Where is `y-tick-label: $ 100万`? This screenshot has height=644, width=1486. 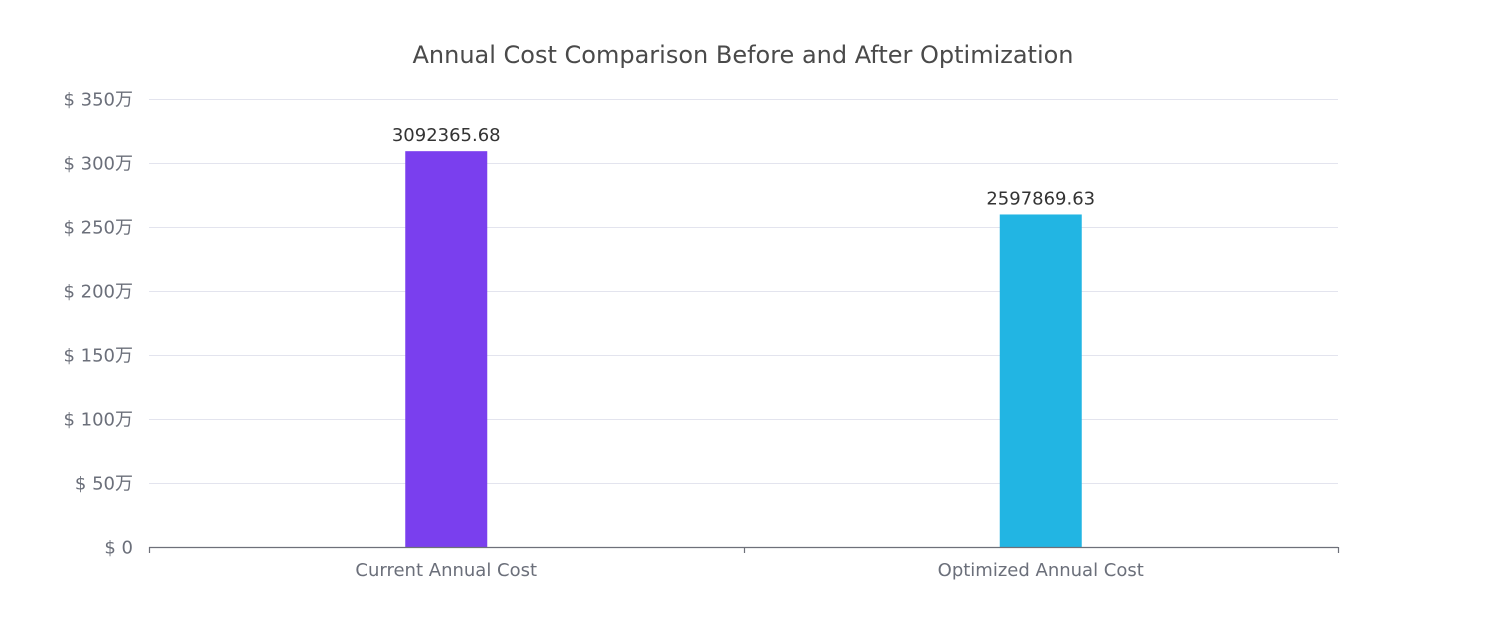
y-tick-label: $ 100万 is located at coordinates (98, 420).